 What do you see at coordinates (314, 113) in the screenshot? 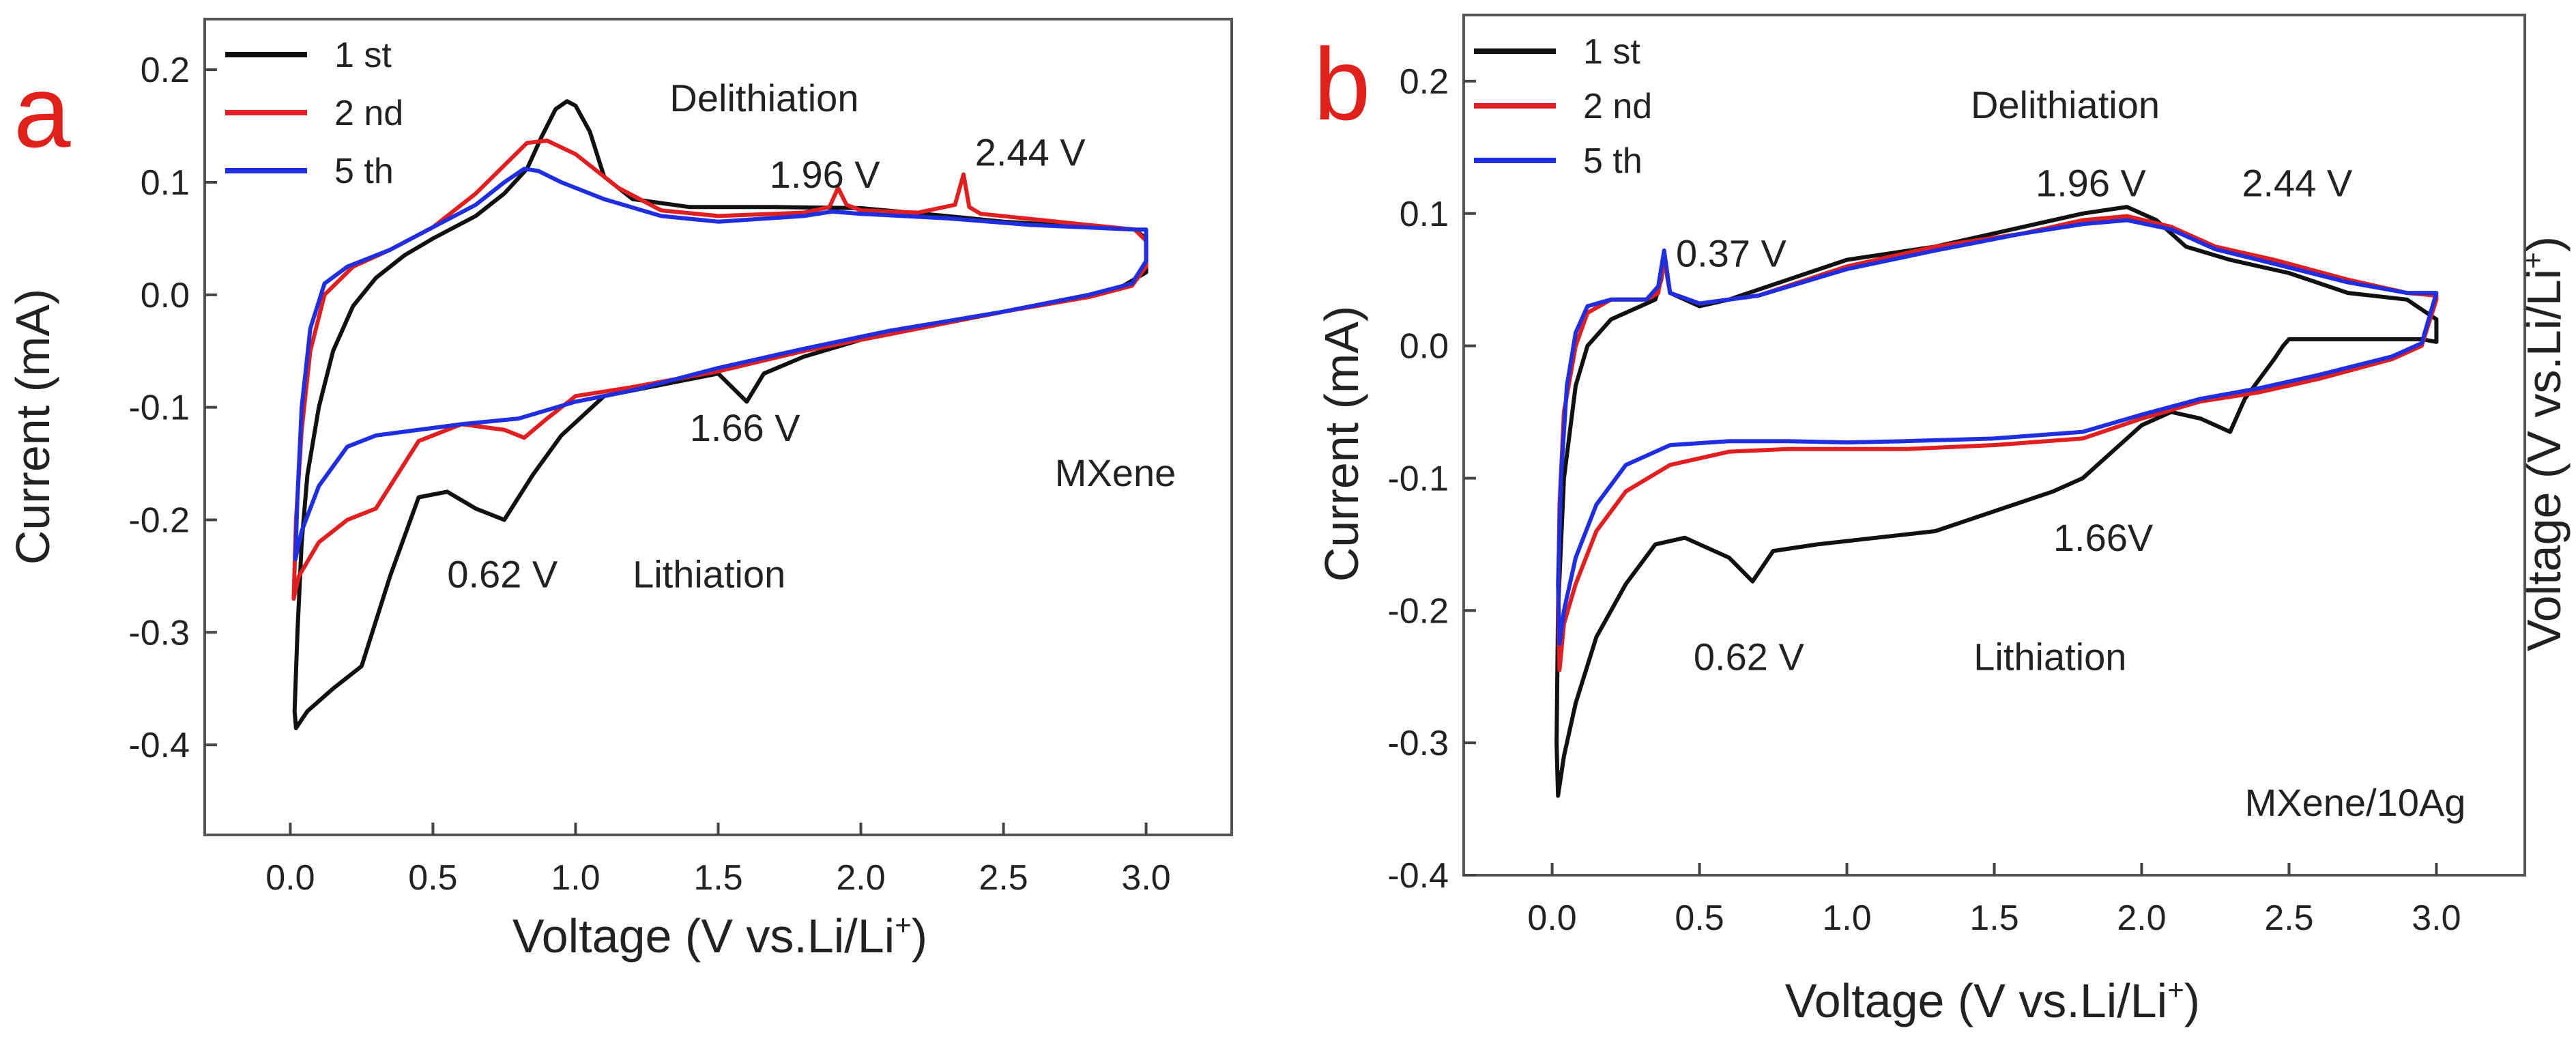
I see `panel-a-legend: 1 st 2 nd 5 th` at bounding box center [314, 113].